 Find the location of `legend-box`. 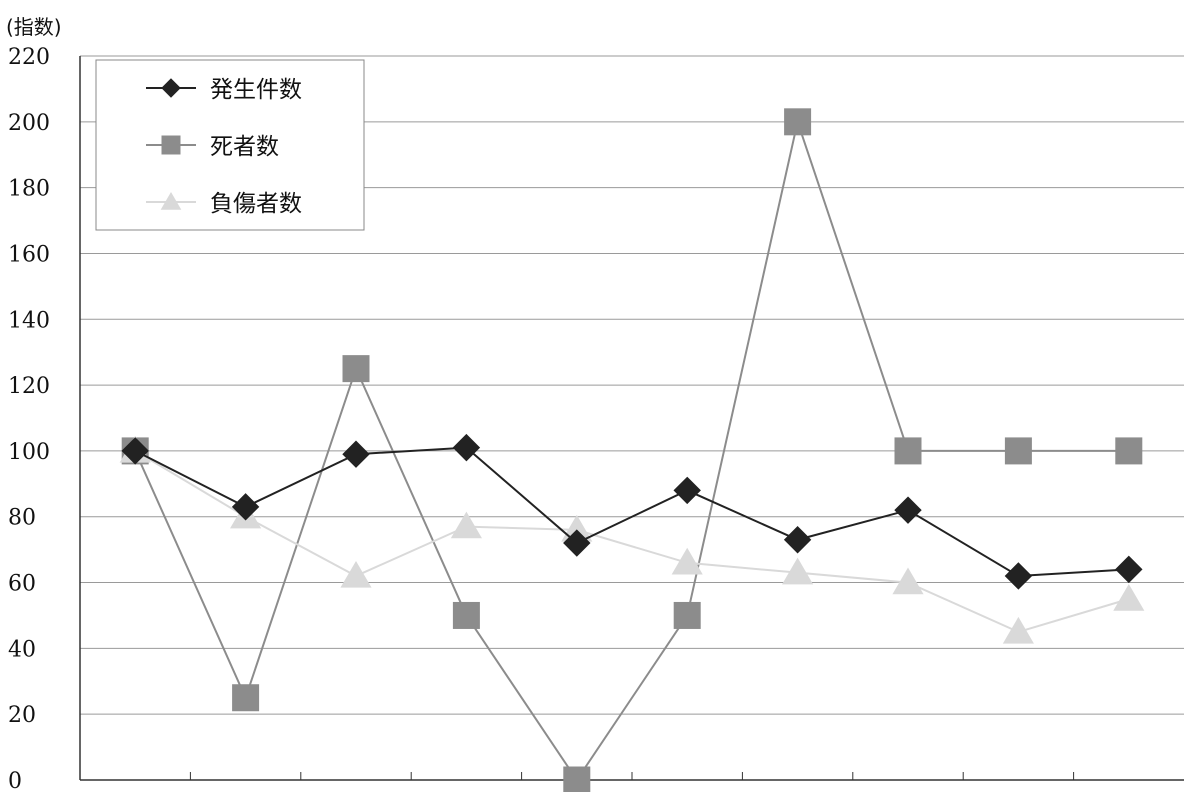

legend-box is located at coordinates (230, 145).